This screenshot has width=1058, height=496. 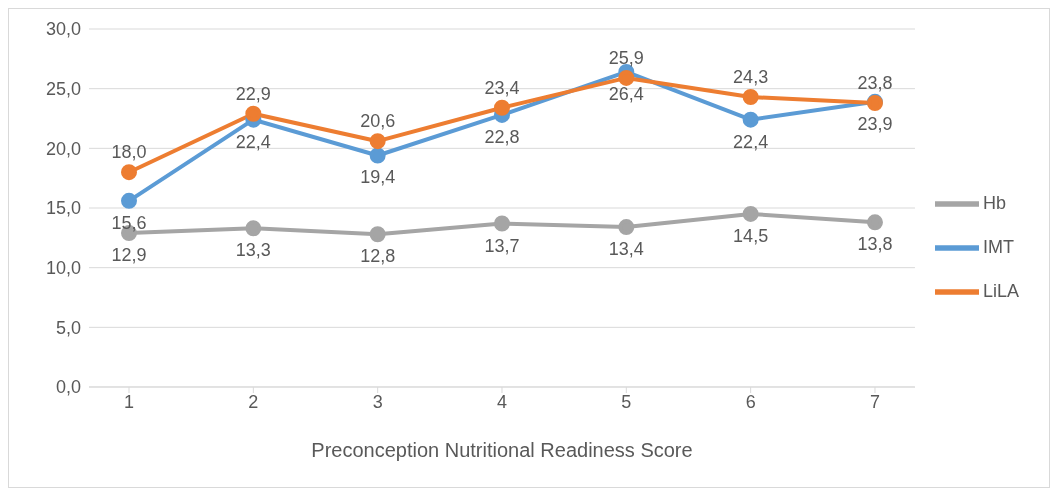 I want to click on data-label: 13,4, so click(x=626, y=249).